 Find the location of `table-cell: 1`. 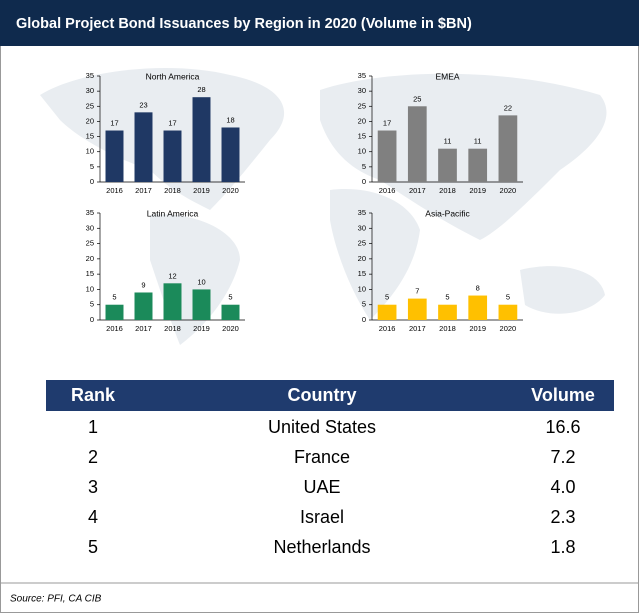

table-cell: 1 is located at coordinates (93, 427).